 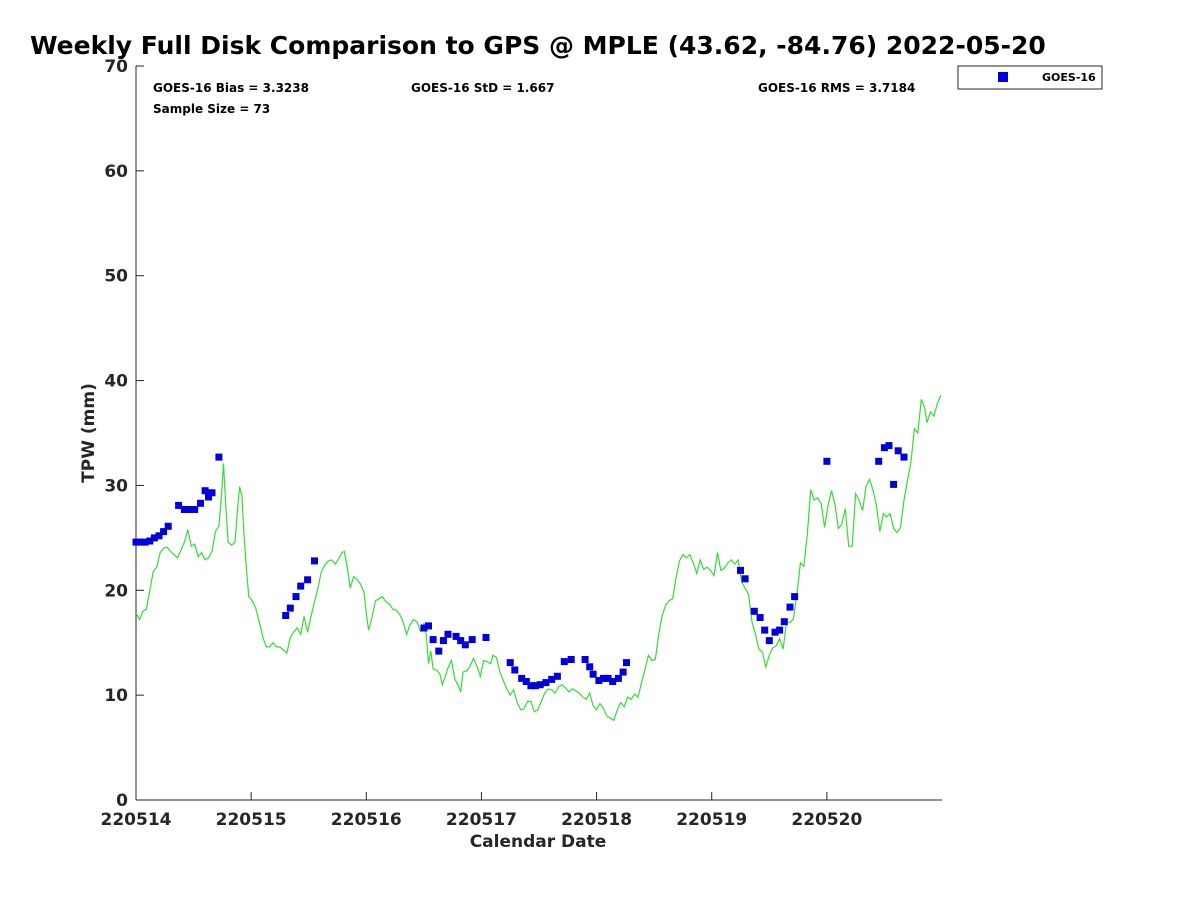 I want to click on x-tick-label: 220520, so click(x=826, y=820).